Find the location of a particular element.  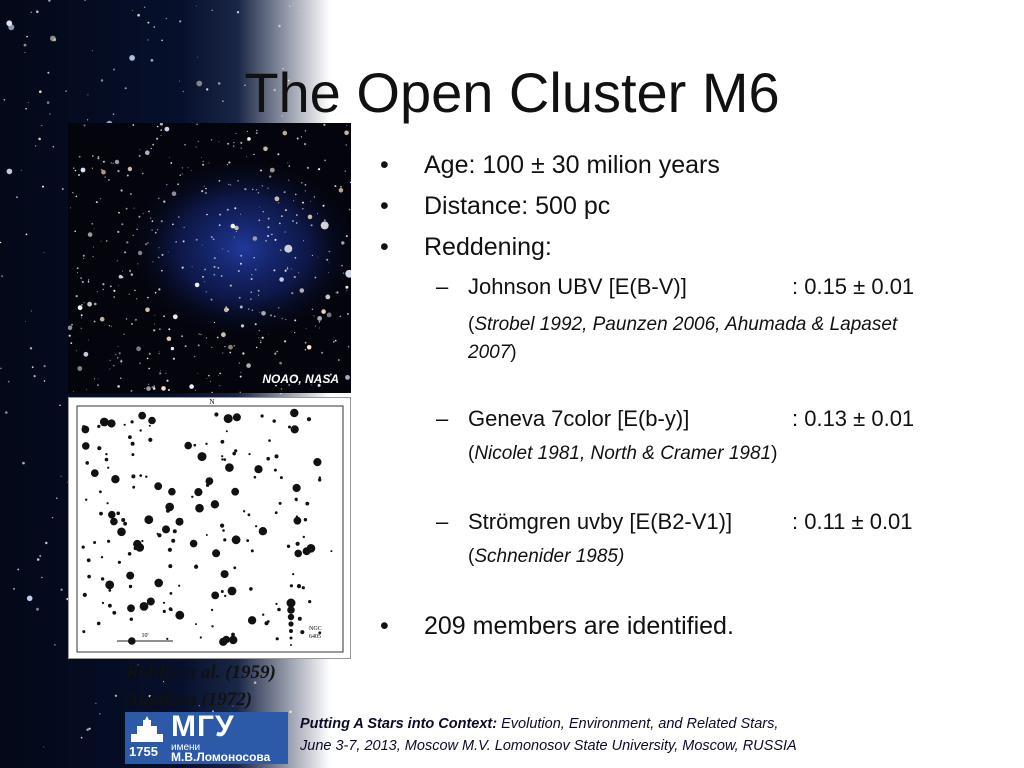

chart-reference-1: Rohlfs et al. (1959) is located at coordinates (201, 672).